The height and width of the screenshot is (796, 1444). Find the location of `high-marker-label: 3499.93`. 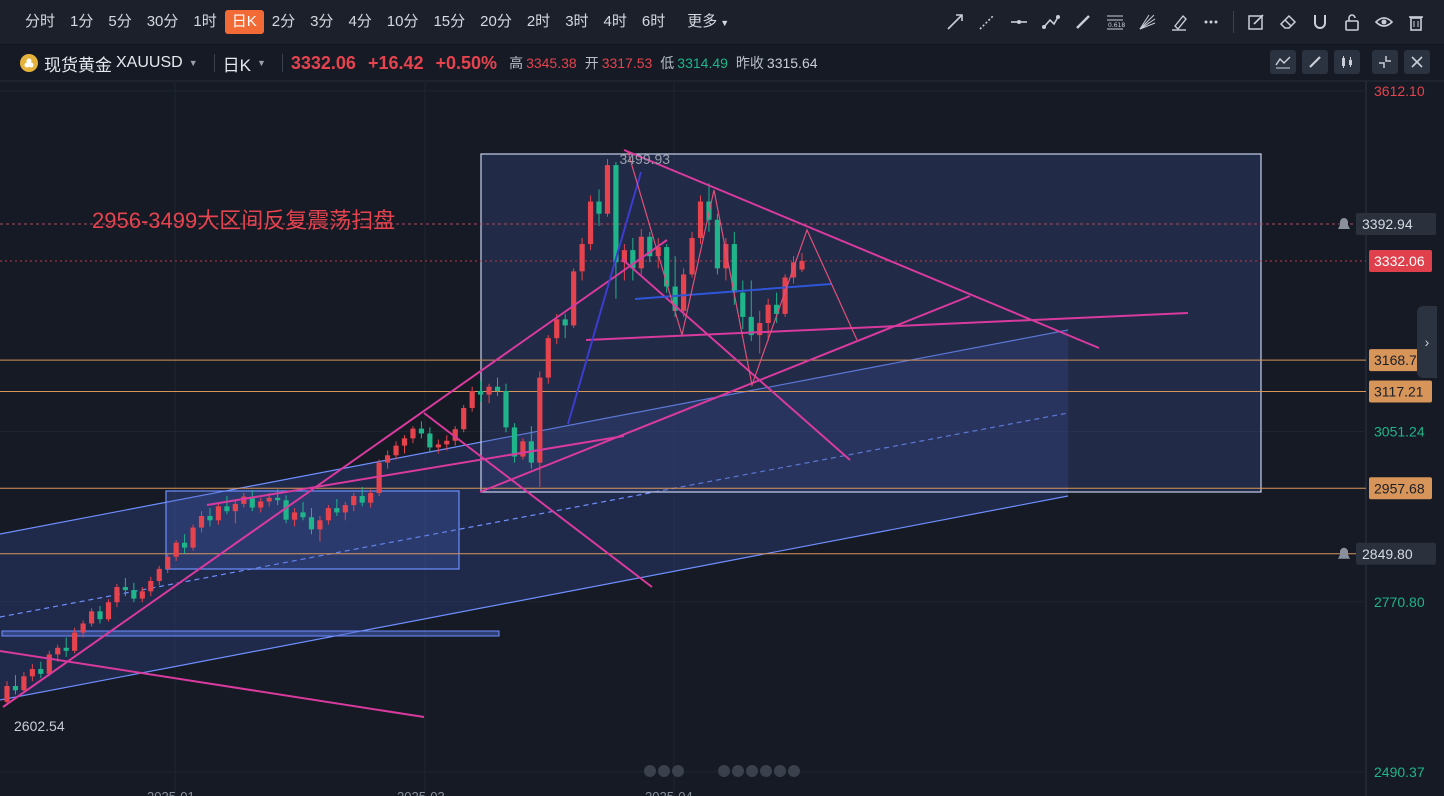

high-marker-label: 3499.93 is located at coordinates (644, 159).